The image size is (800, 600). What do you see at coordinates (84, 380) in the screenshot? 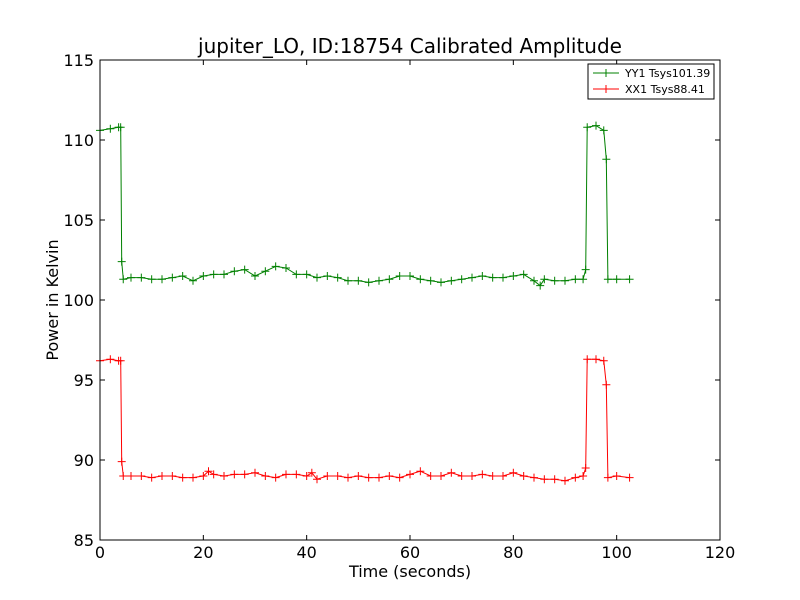
I see `y-tick-label: 95` at bounding box center [84, 380].